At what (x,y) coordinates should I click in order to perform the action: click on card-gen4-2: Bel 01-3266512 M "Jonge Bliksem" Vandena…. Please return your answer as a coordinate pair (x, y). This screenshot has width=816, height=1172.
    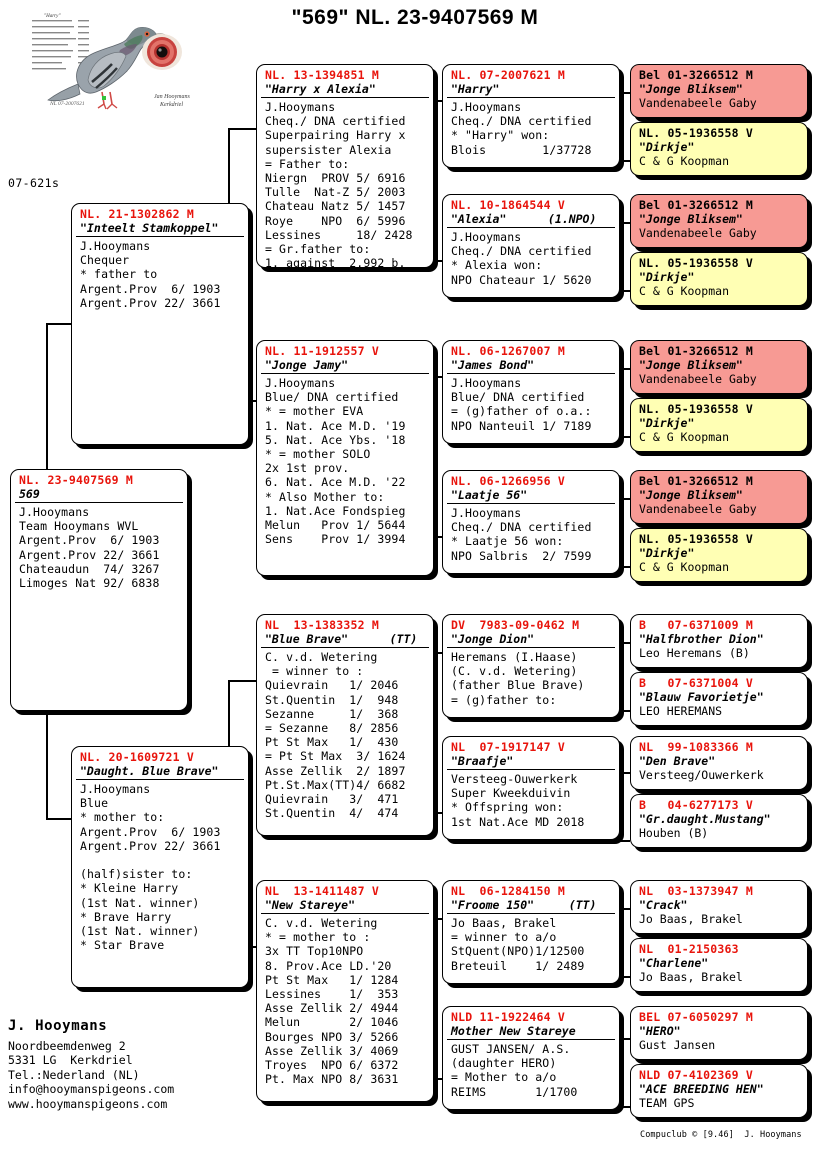
    Looking at the image, I should click on (719, 221).